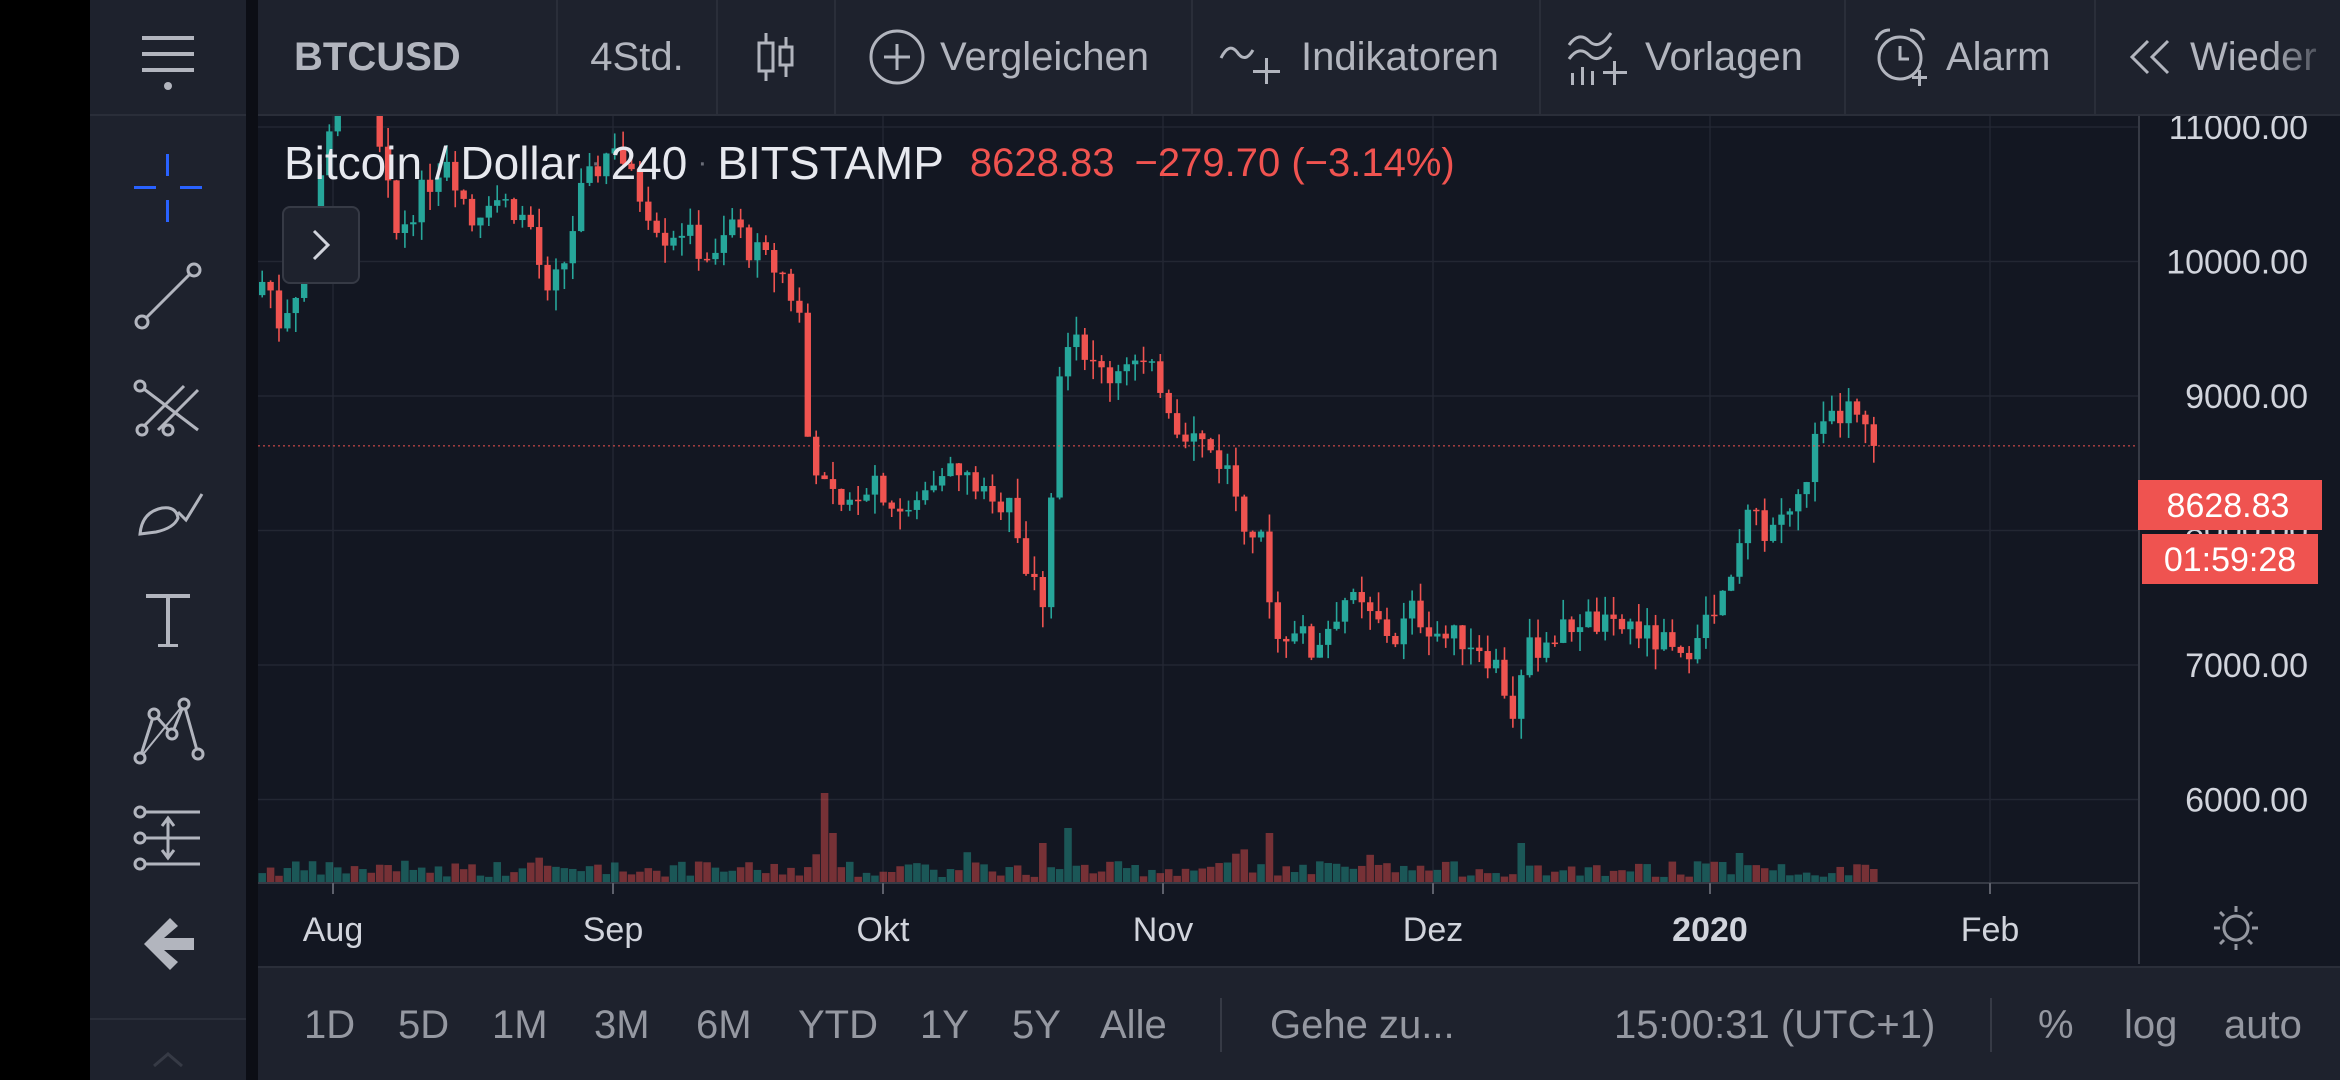 The height and width of the screenshot is (1080, 2340). What do you see at coordinates (2263, 1024) in the screenshot?
I see `auto-scale-toggle: auto` at bounding box center [2263, 1024].